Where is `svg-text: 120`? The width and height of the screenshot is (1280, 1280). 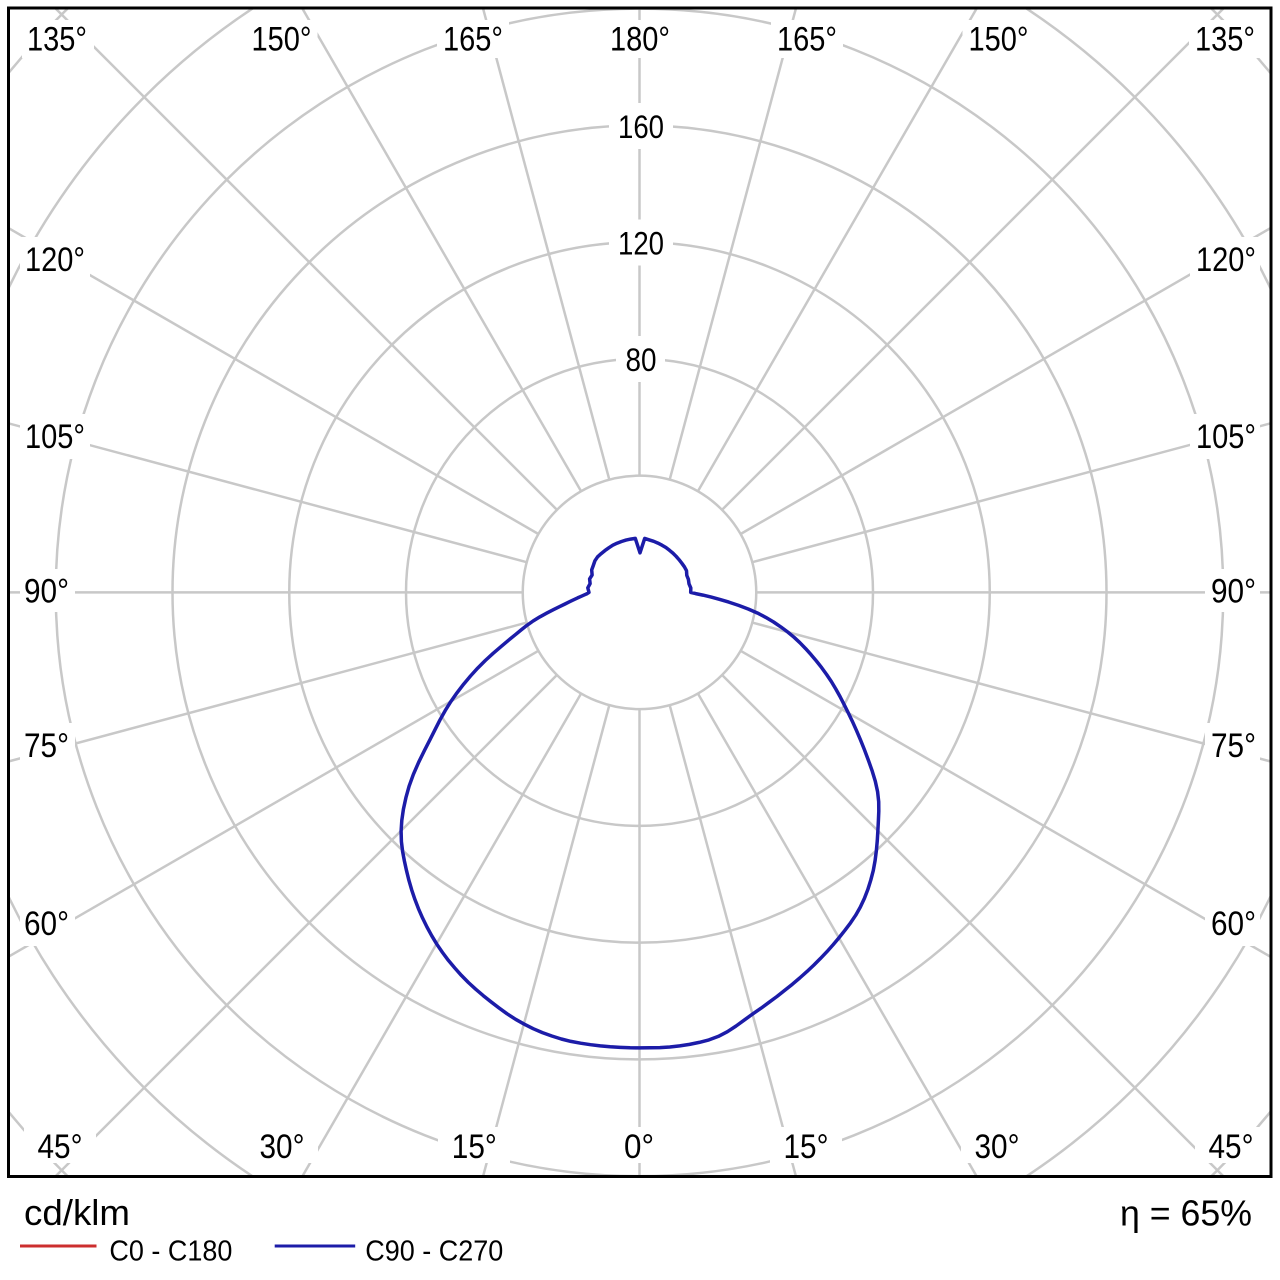
svg-text: 120 is located at coordinates (641, 244).